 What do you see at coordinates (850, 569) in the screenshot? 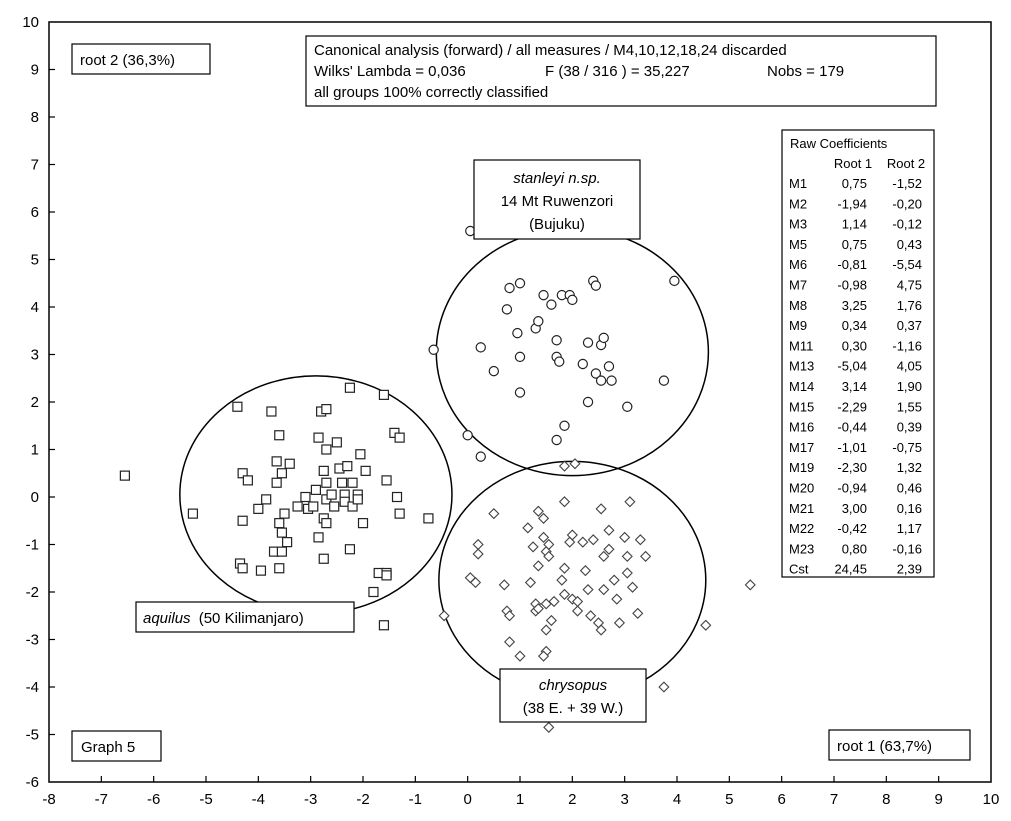
I see `coef-root1: 24,45` at bounding box center [850, 569].